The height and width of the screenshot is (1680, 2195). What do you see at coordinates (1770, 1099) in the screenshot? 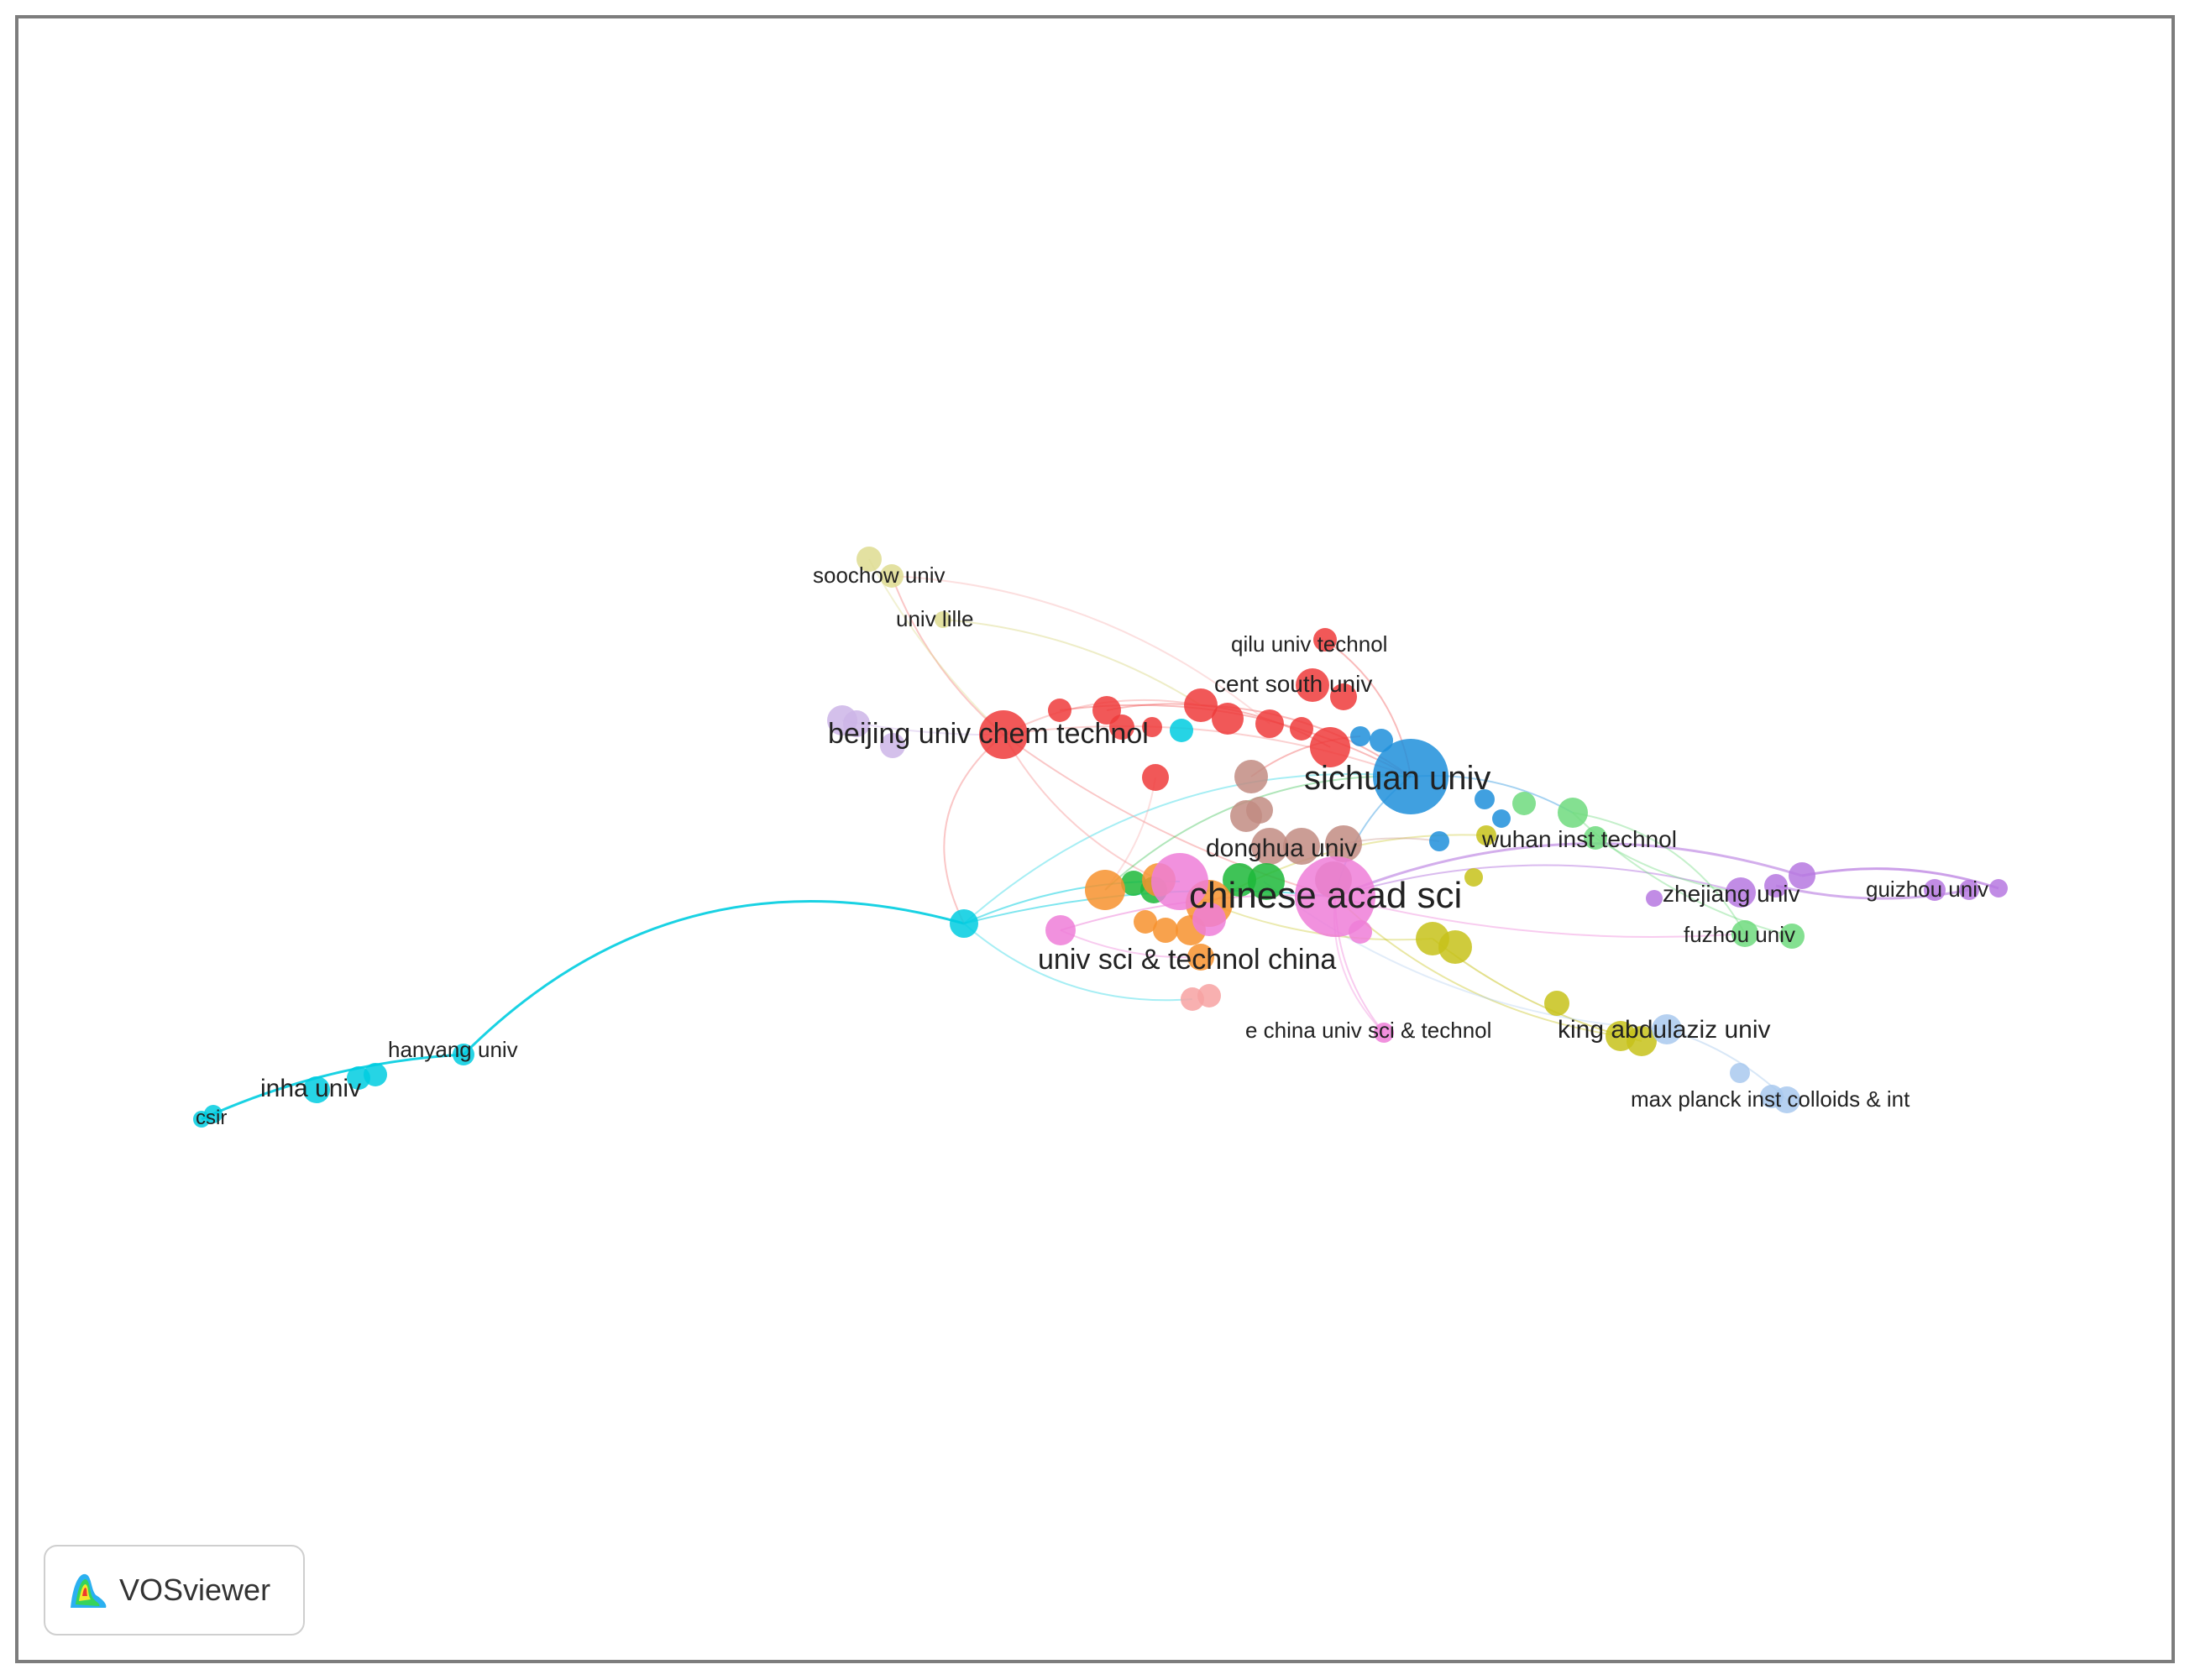
I see `label-maxplanck: max planck inst colloids & int` at bounding box center [1770, 1099].